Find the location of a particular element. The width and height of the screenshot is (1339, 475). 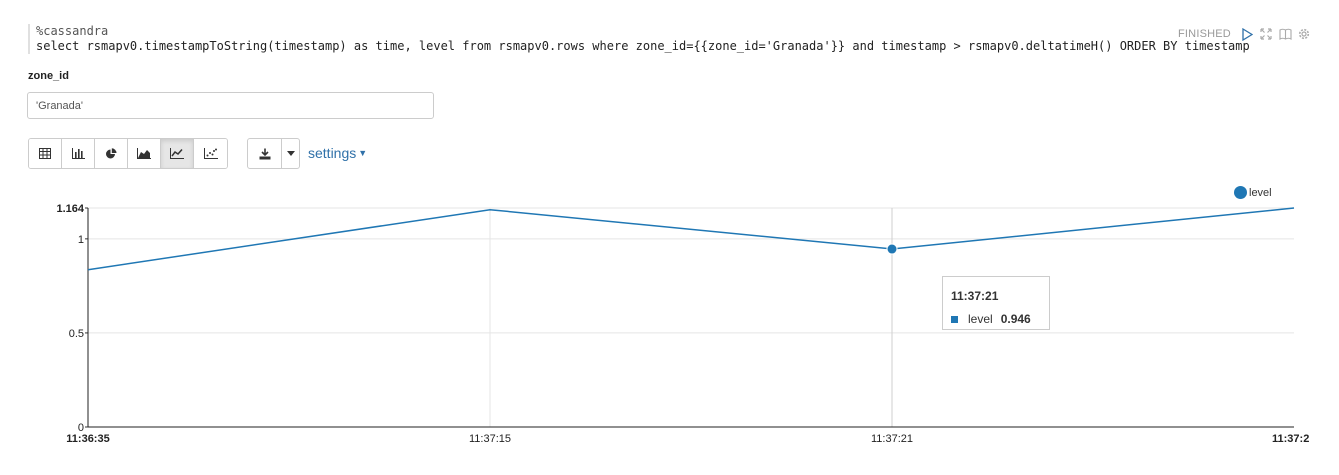

tooltip-series-name: level is located at coordinates (980, 319).